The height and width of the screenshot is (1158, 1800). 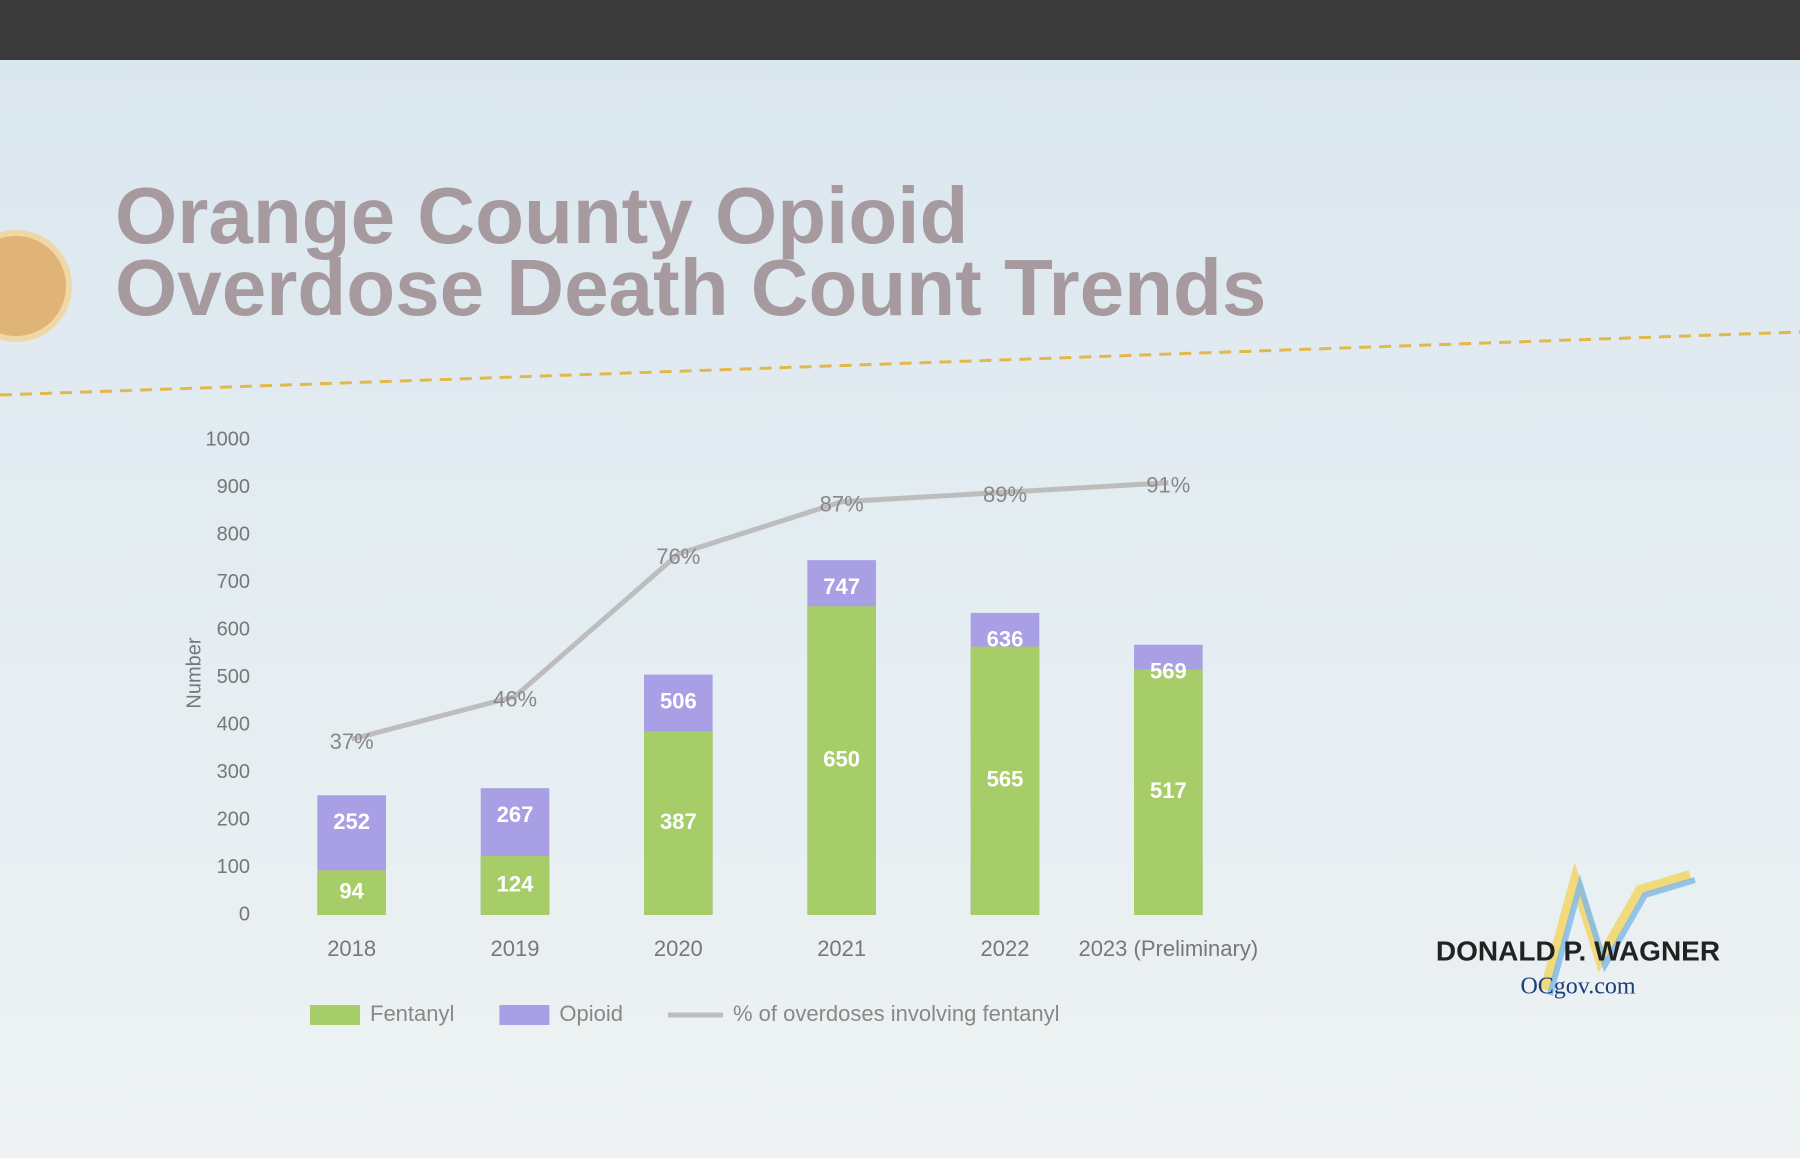 I want to click on x-tick-label: 2019, so click(x=515, y=948).